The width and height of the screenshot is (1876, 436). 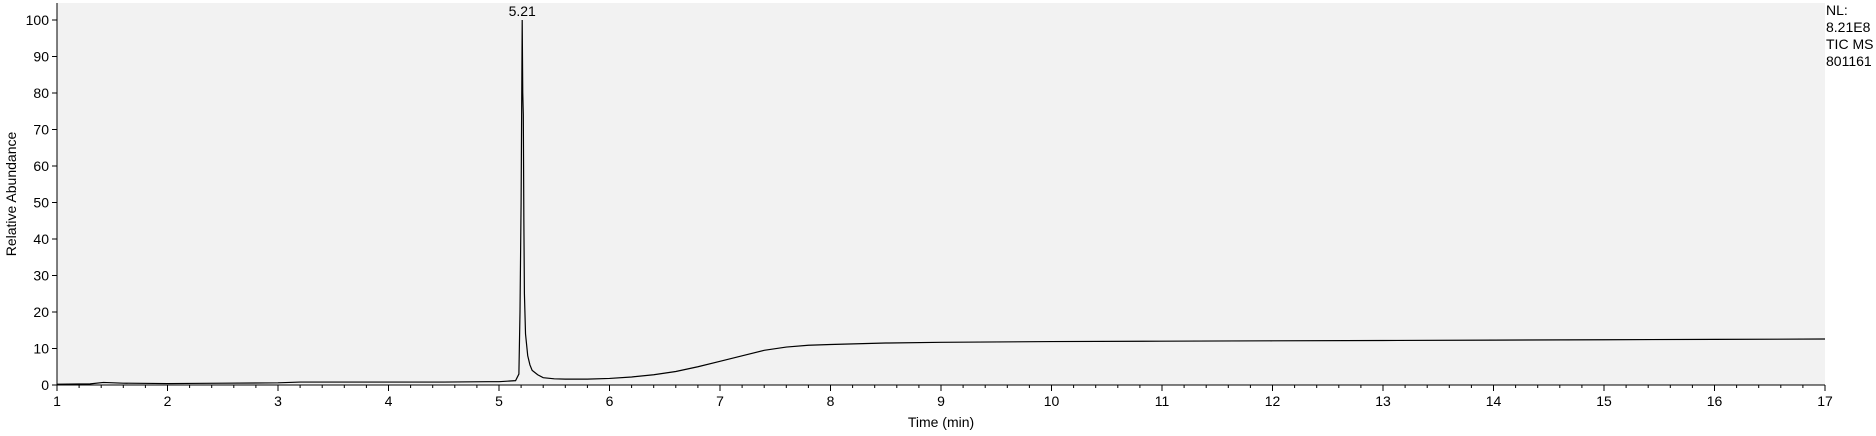 I want to click on x-axis-title: Time (min), so click(x=941, y=422).